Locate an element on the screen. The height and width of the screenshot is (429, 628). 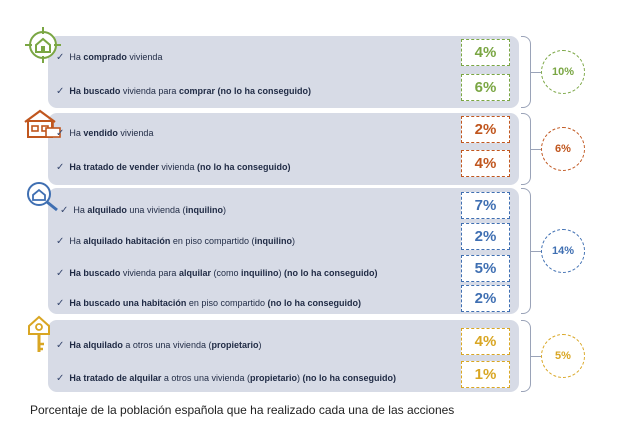
total-owner: 5% is located at coordinates (563, 356).